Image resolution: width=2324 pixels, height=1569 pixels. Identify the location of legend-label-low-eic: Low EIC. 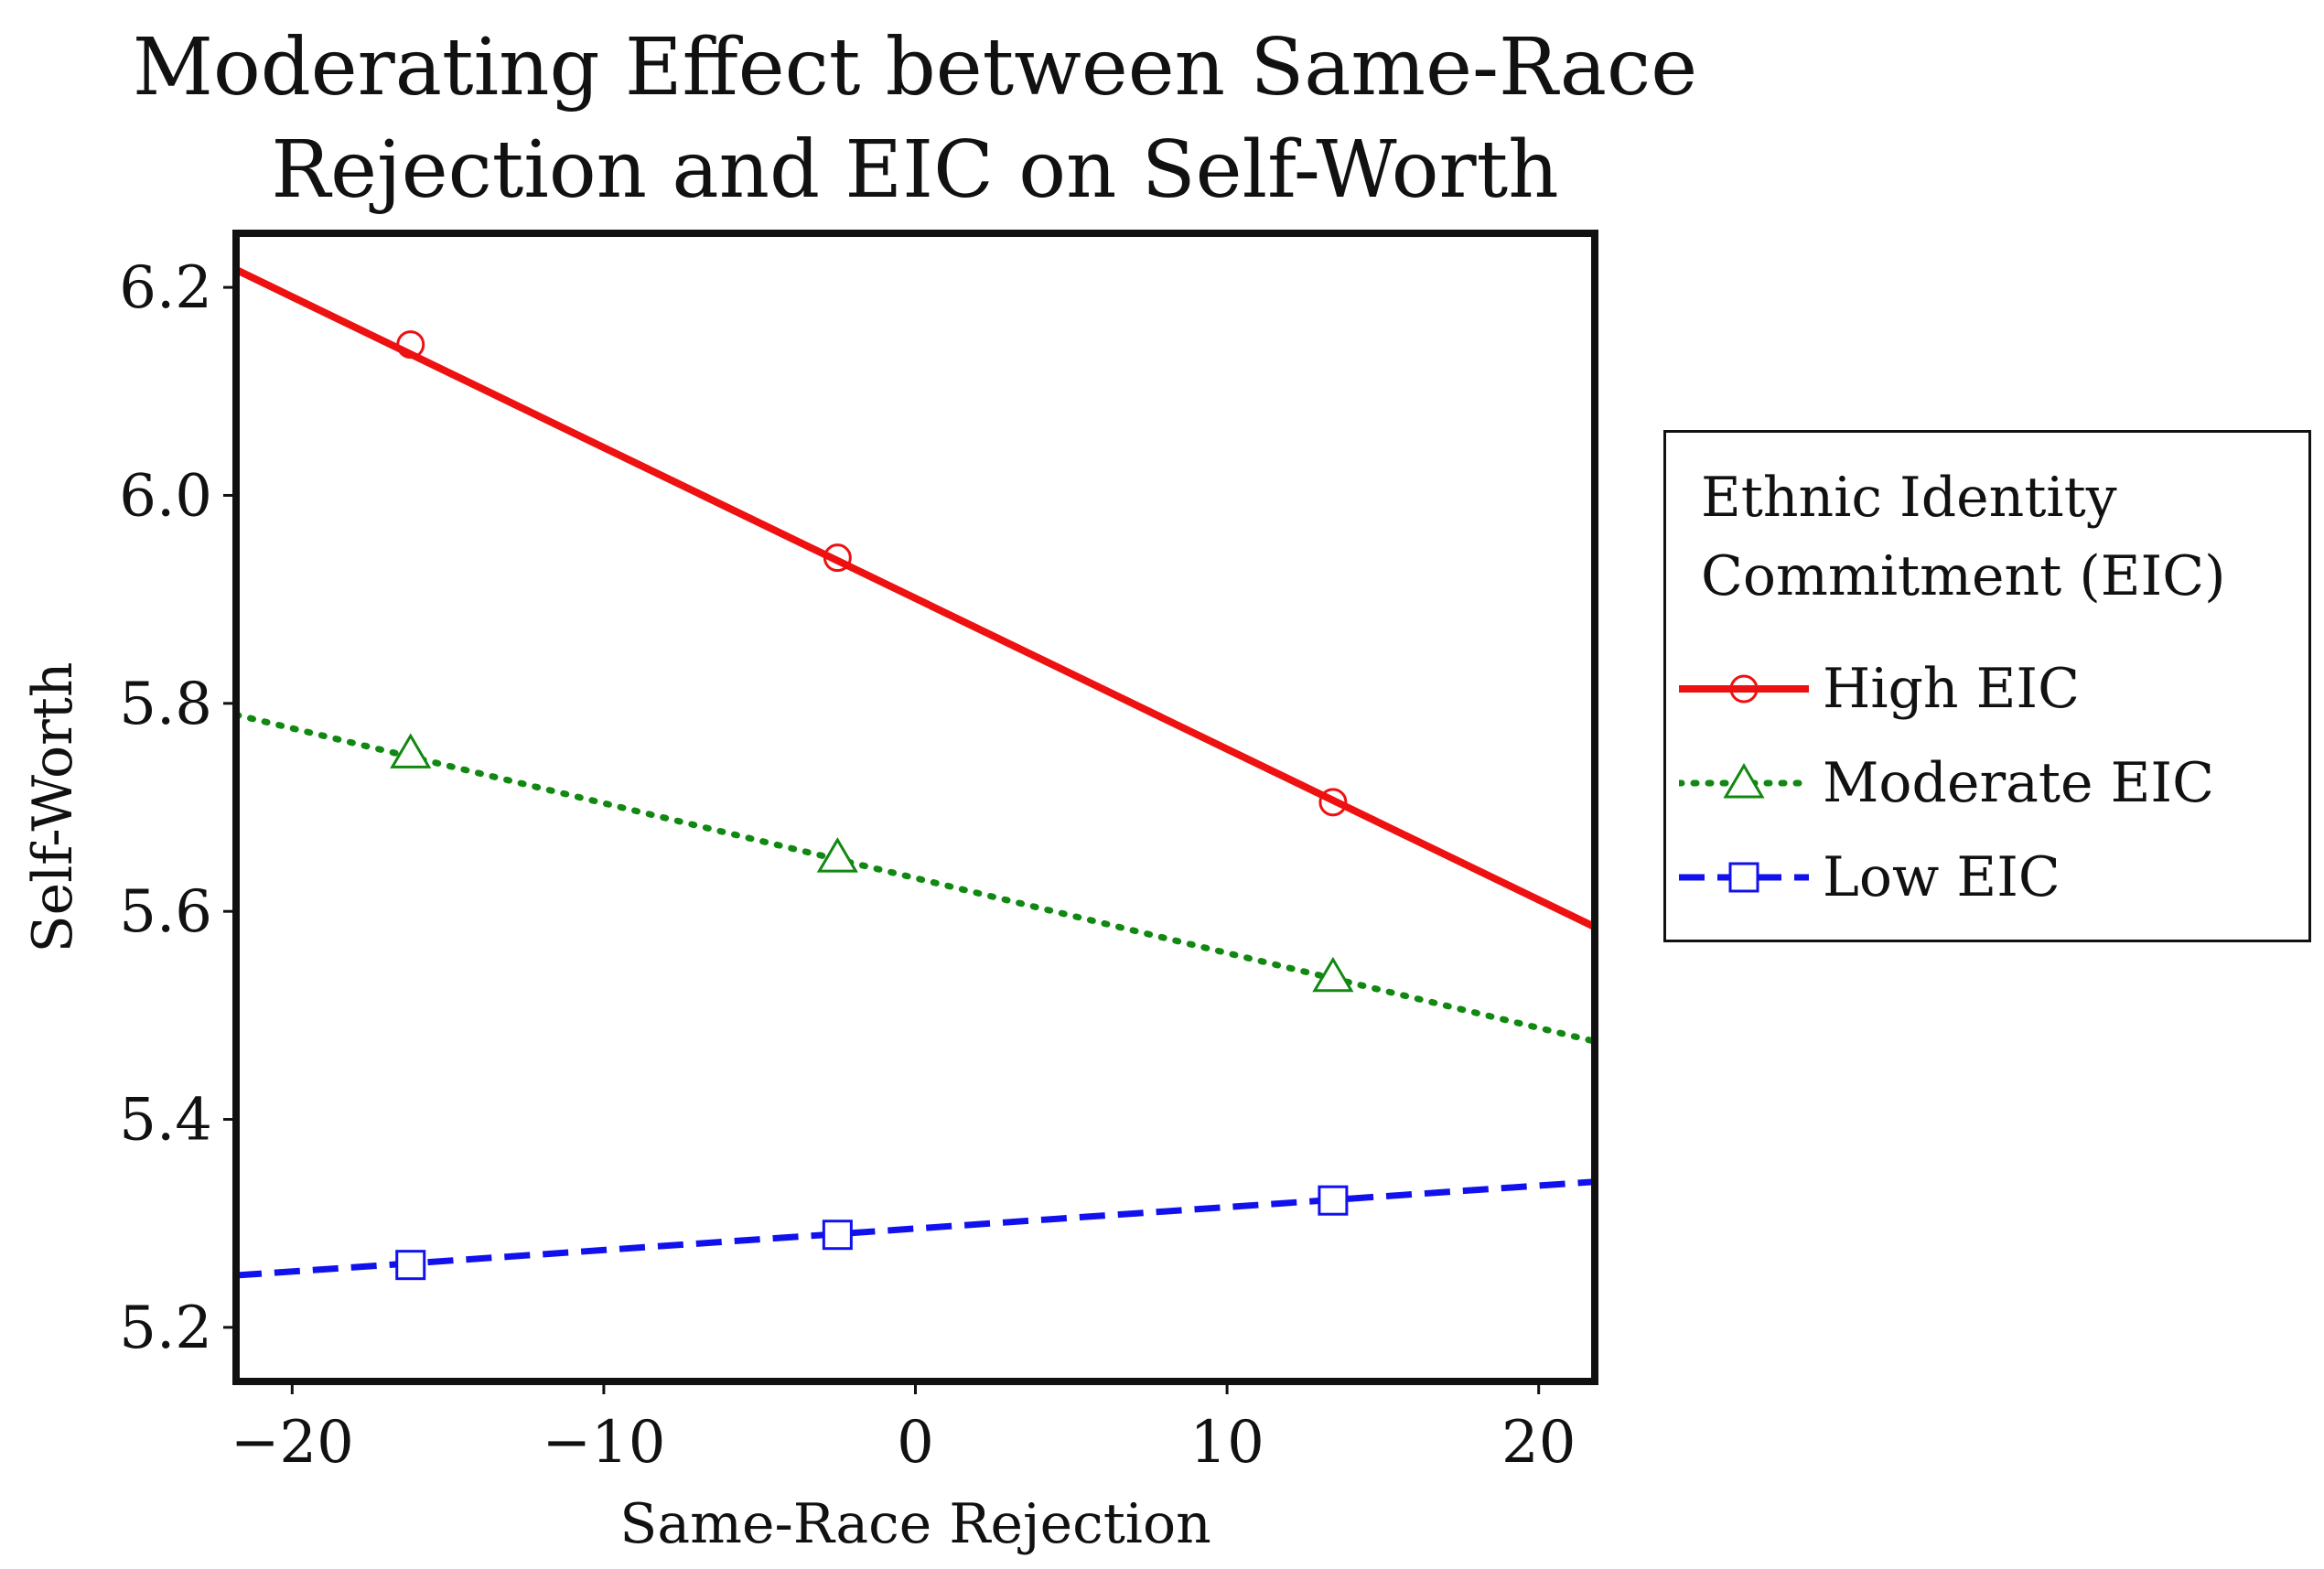
(1941, 877).